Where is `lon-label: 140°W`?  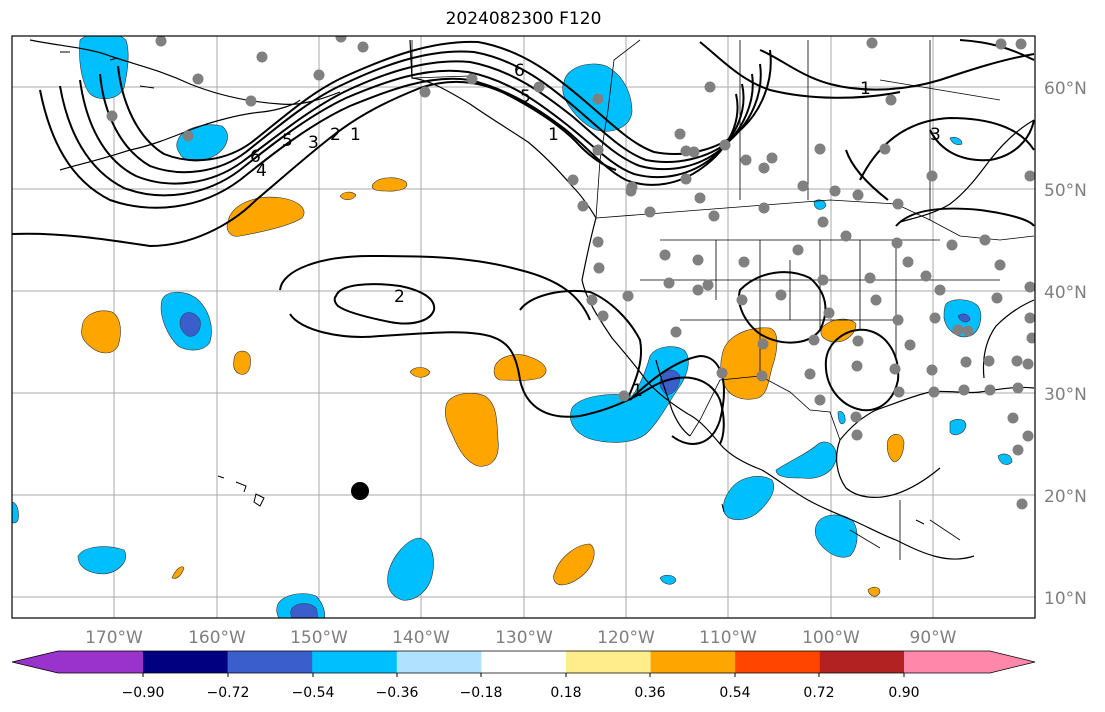 lon-label: 140°W is located at coordinates (421, 638).